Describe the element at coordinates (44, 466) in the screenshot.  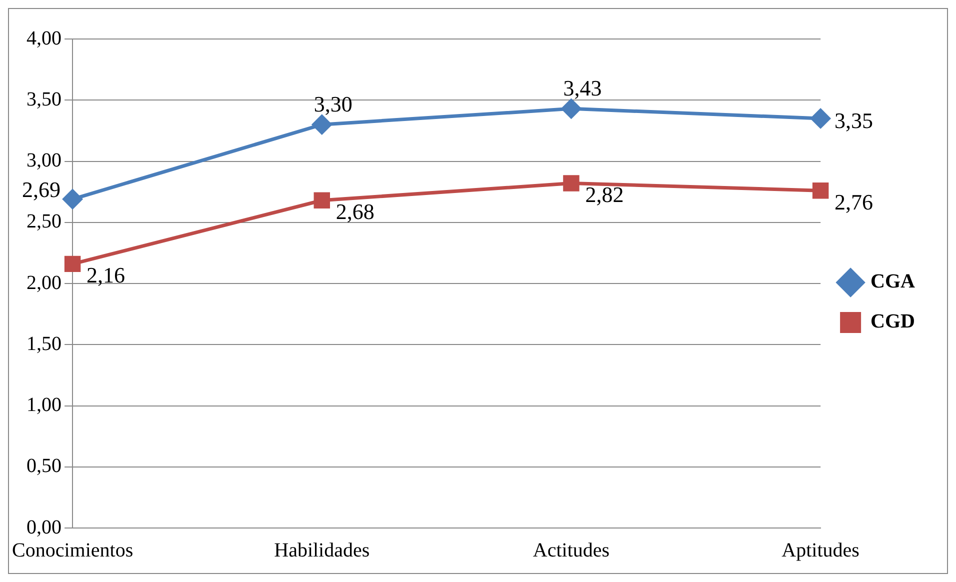
I see `y-tick-label: 0,50` at that location.